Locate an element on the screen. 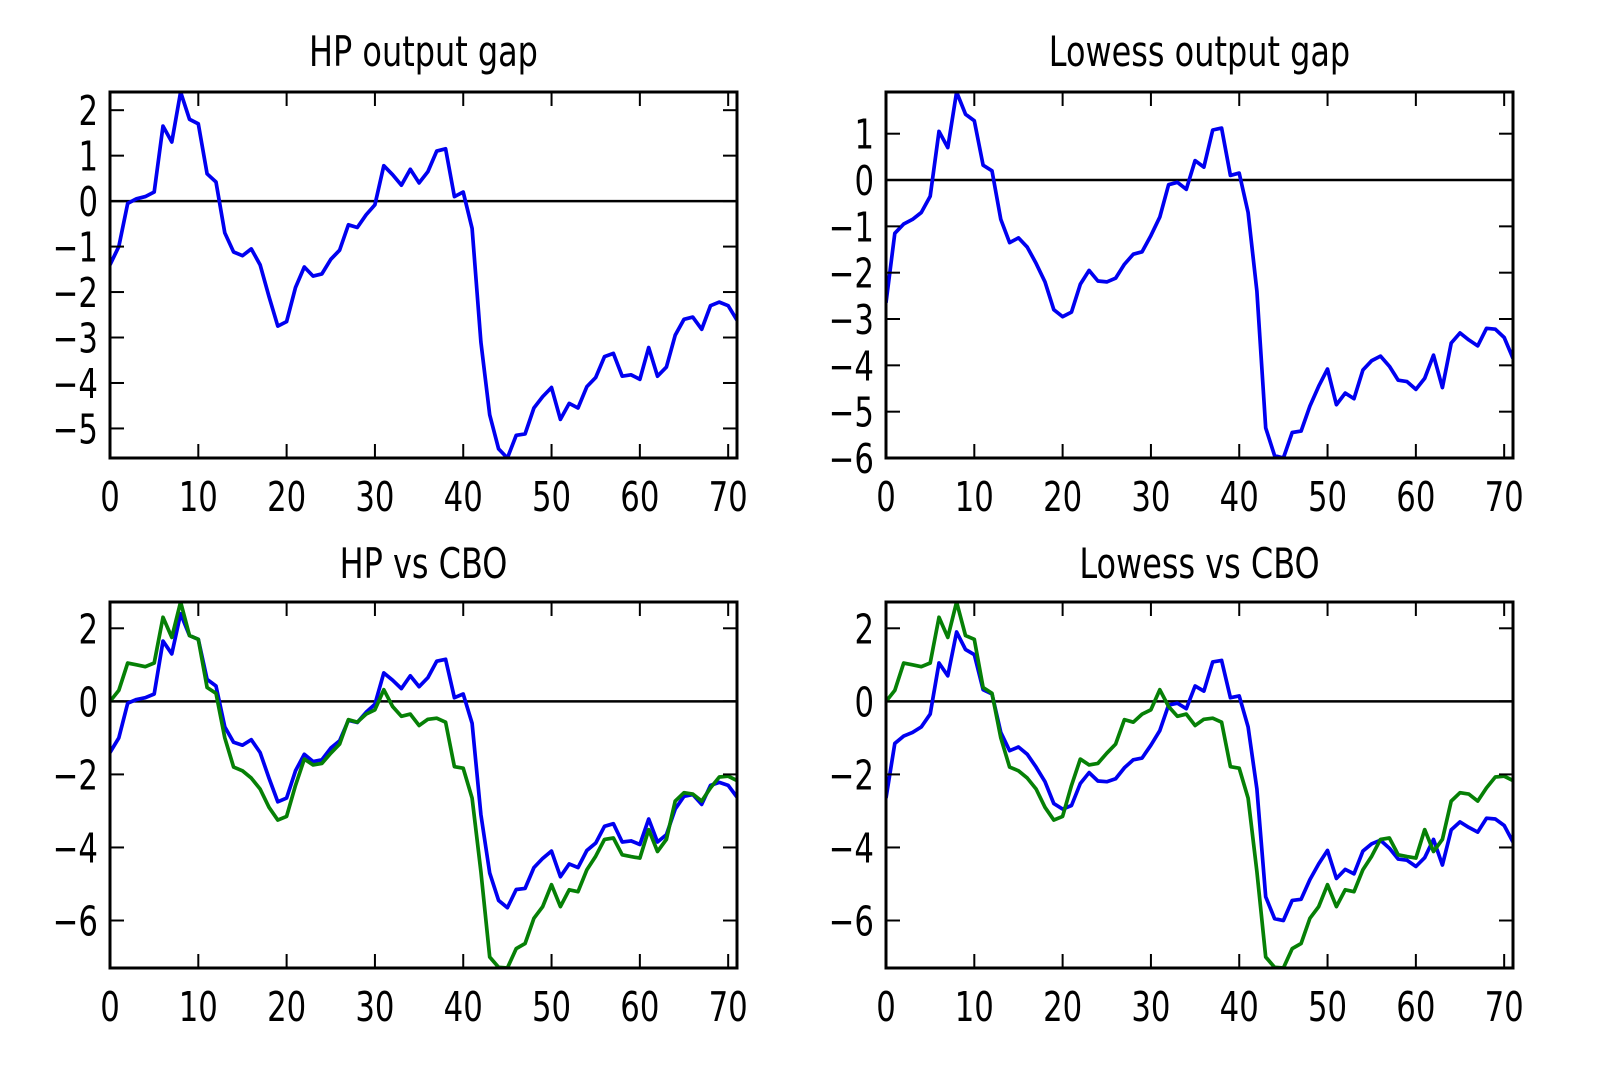 Image resolution: width=1600 pixels, height=1066 pixels. plot-title-hp-output-gap: HP output gap is located at coordinates (423, 51).